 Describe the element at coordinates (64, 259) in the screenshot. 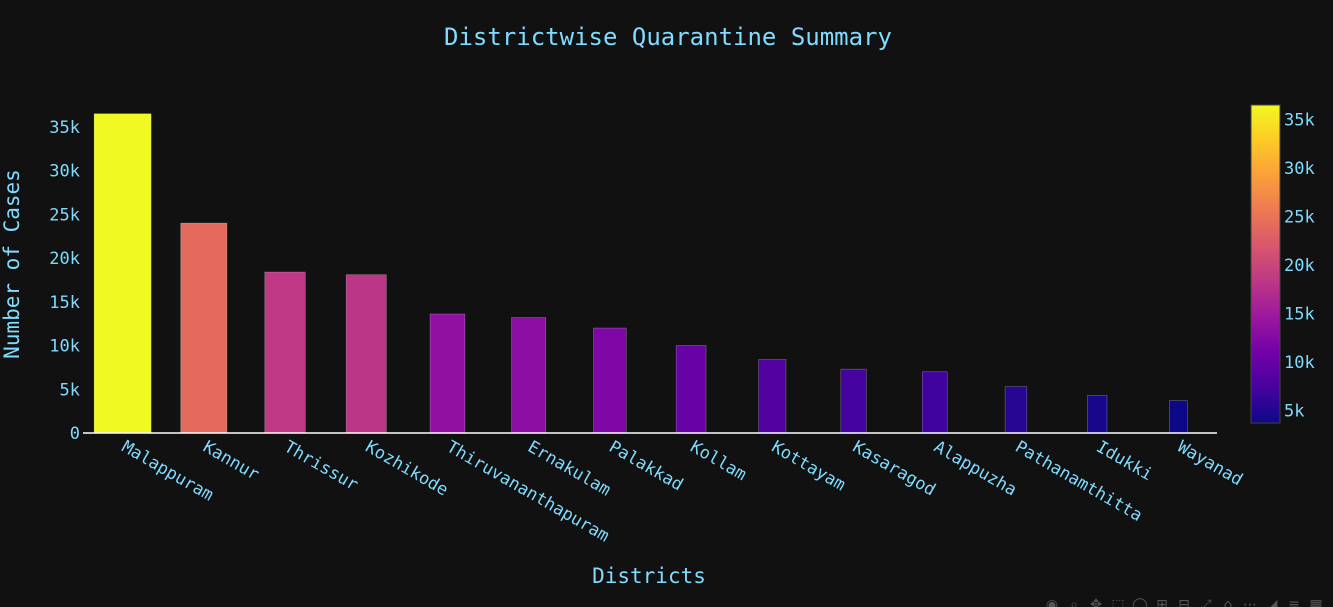

I see `y-tick-label: 20k` at that location.